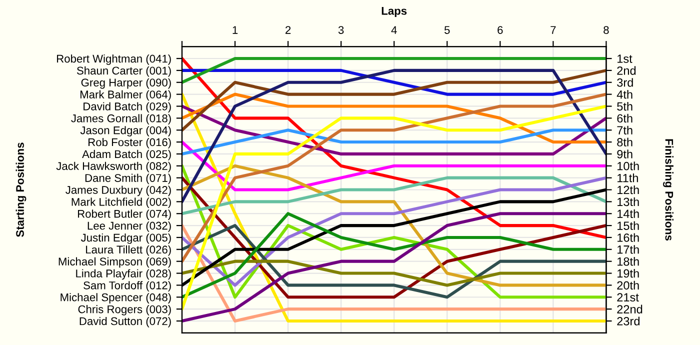  I want to click on y2-tick-label: 11th, so click(628, 178).